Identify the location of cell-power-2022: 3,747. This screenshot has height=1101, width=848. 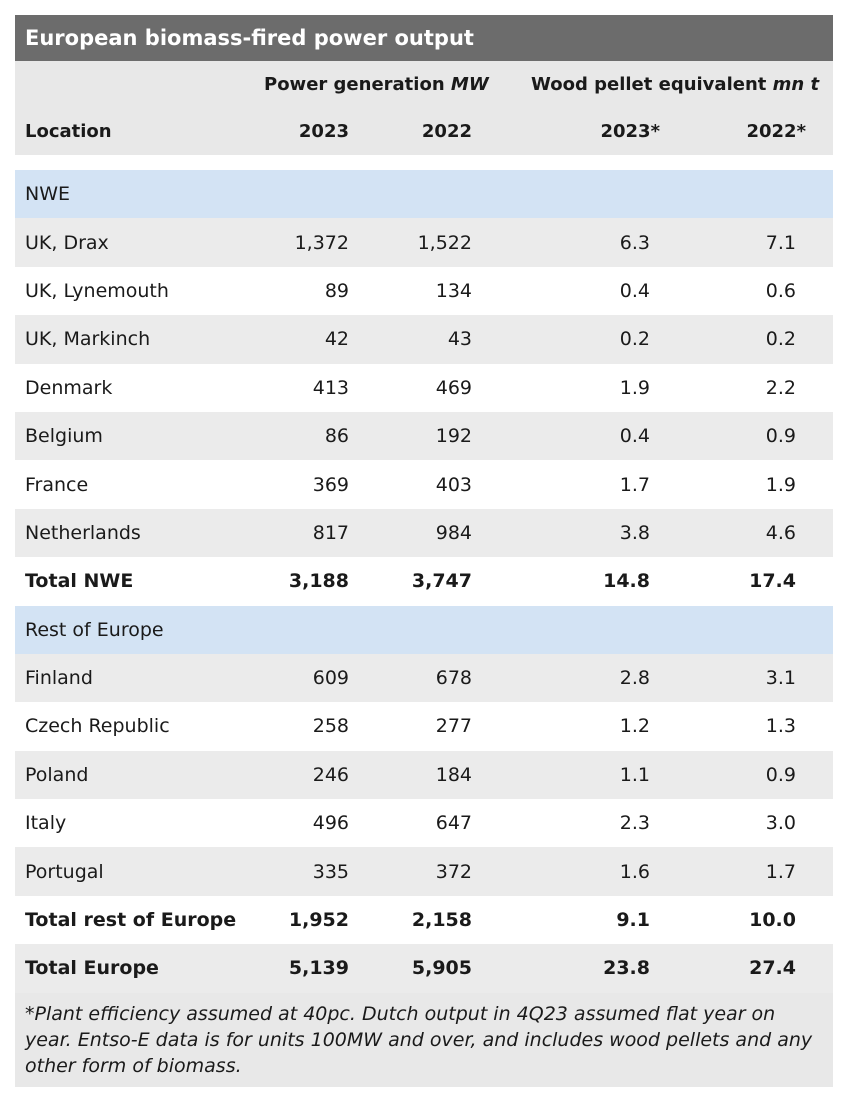
(441, 581).